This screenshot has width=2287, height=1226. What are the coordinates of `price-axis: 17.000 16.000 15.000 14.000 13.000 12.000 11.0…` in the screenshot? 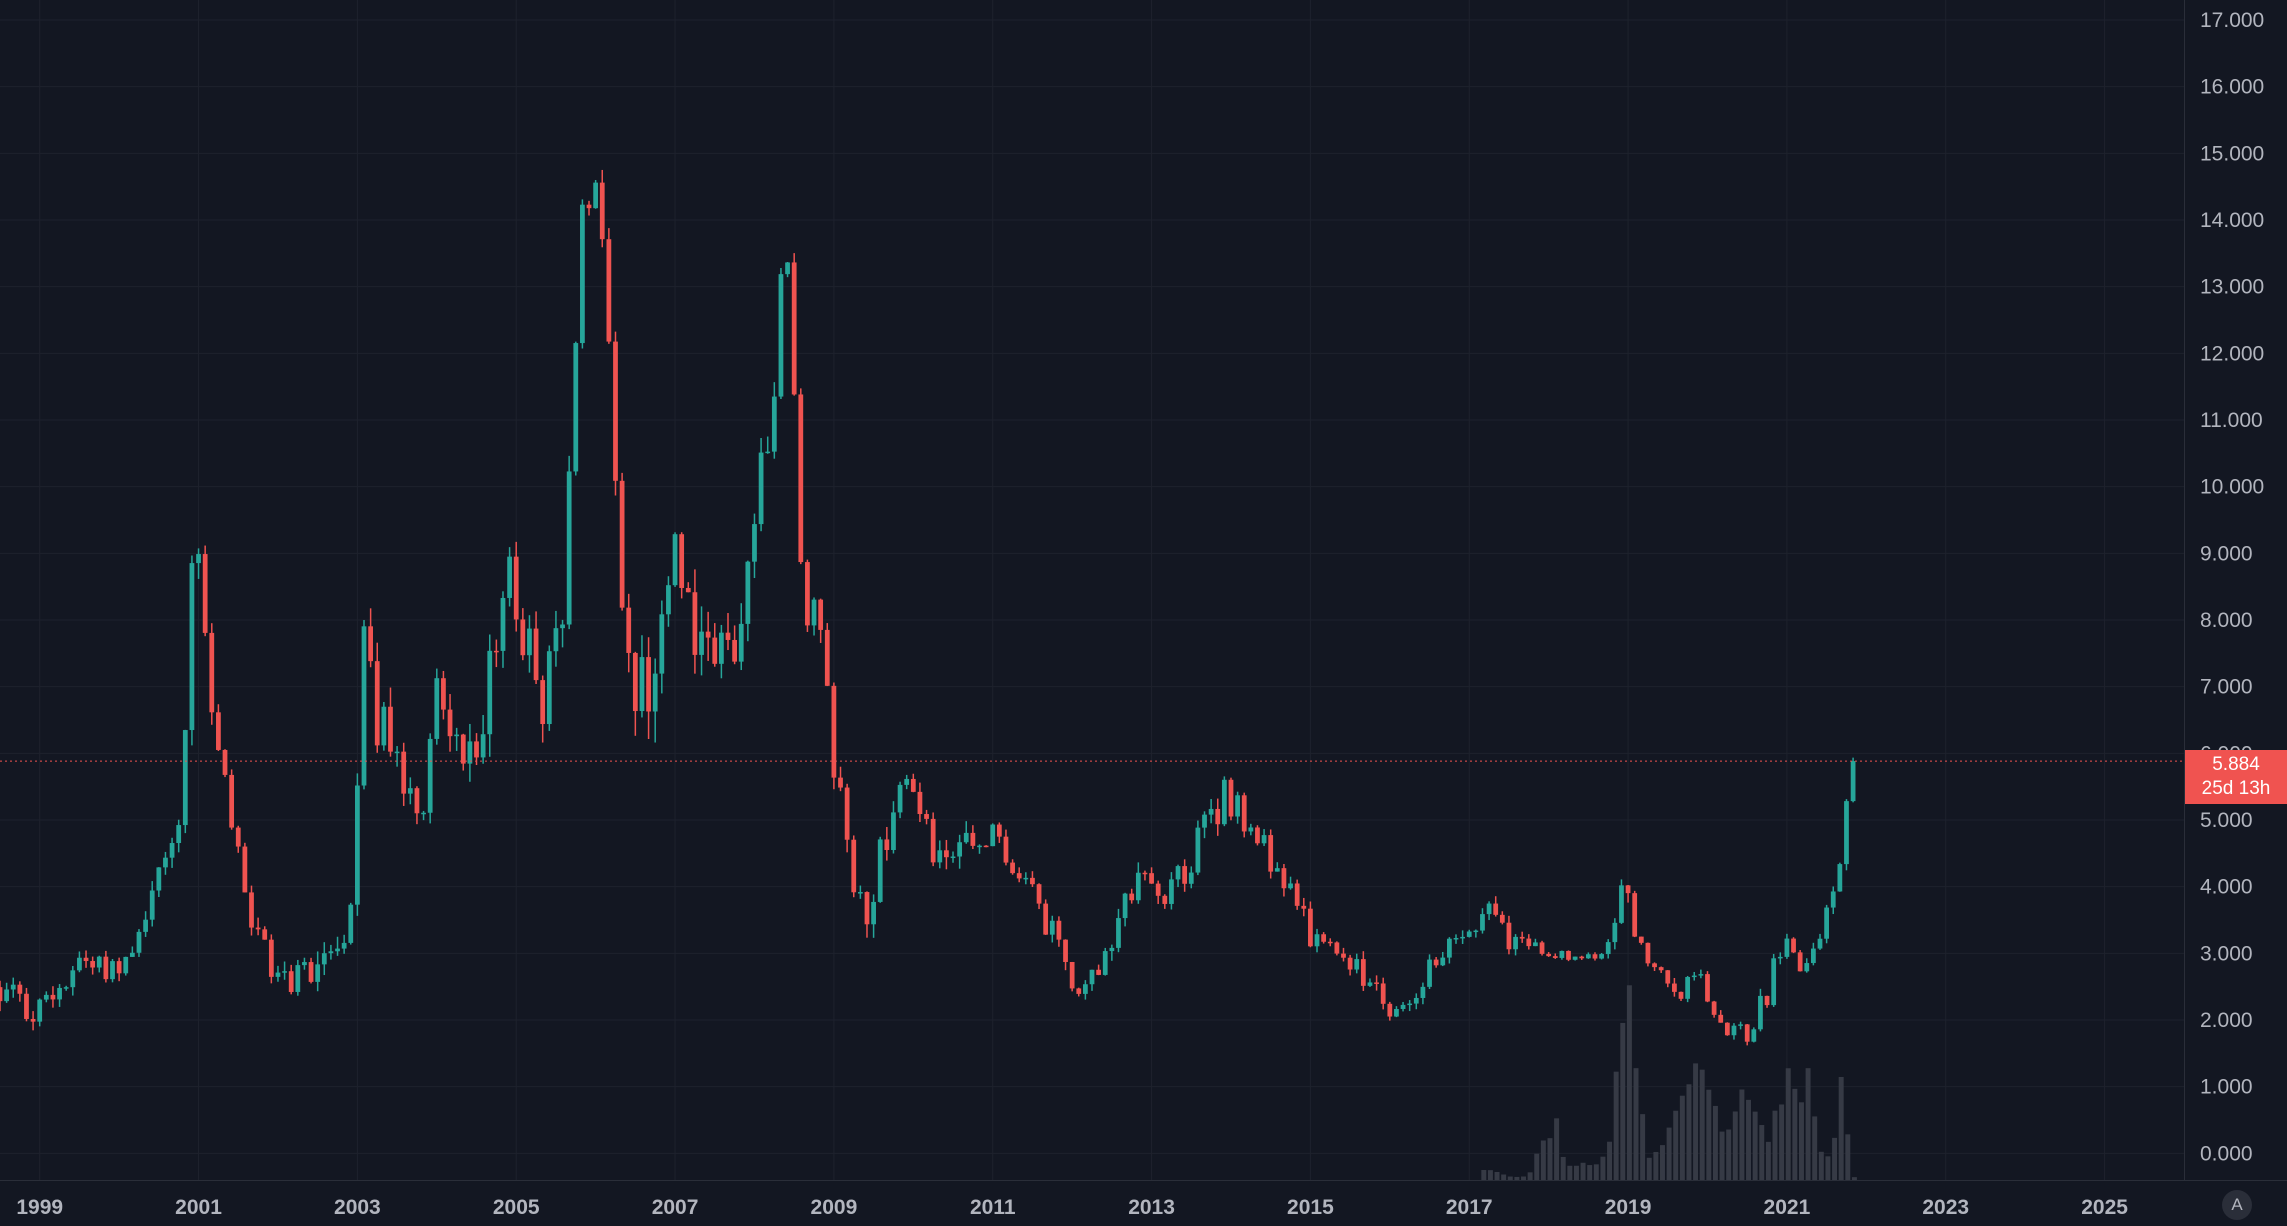 It's located at (2232, 587).